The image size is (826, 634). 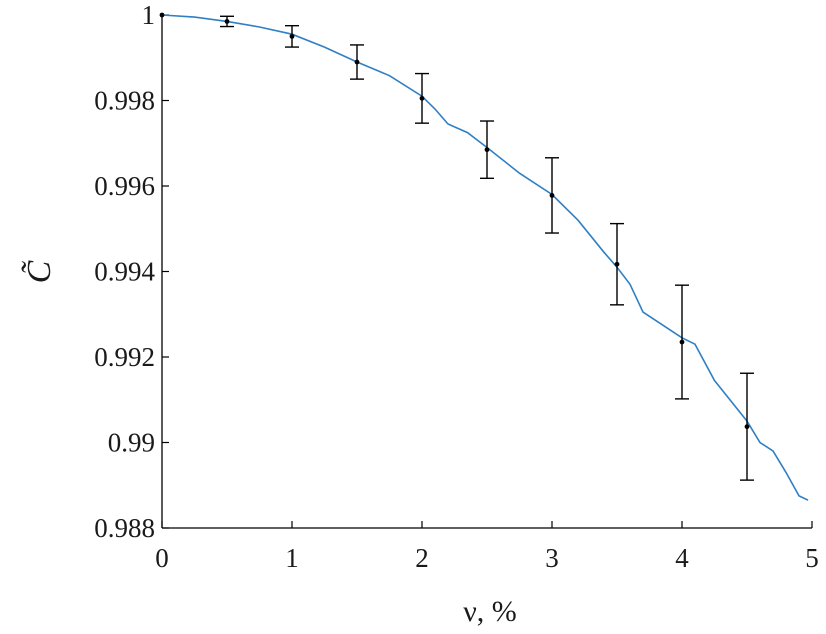 I want to click on x-tick-label: 5, so click(x=812, y=558).